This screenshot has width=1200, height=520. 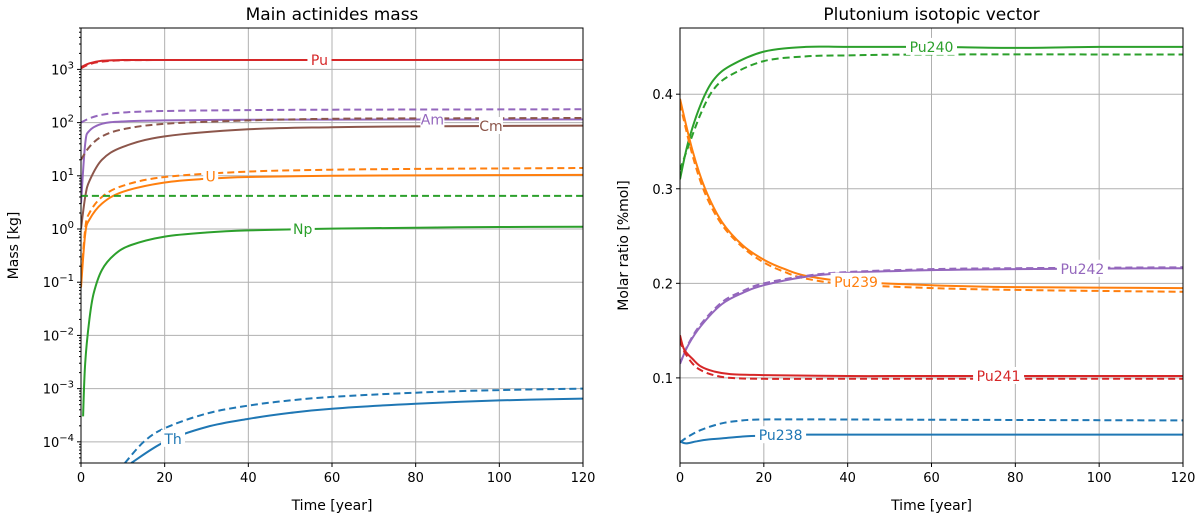 What do you see at coordinates (332, 116) in the screenshot?
I see `unnamed-3-dashed-line` at bounding box center [332, 116].